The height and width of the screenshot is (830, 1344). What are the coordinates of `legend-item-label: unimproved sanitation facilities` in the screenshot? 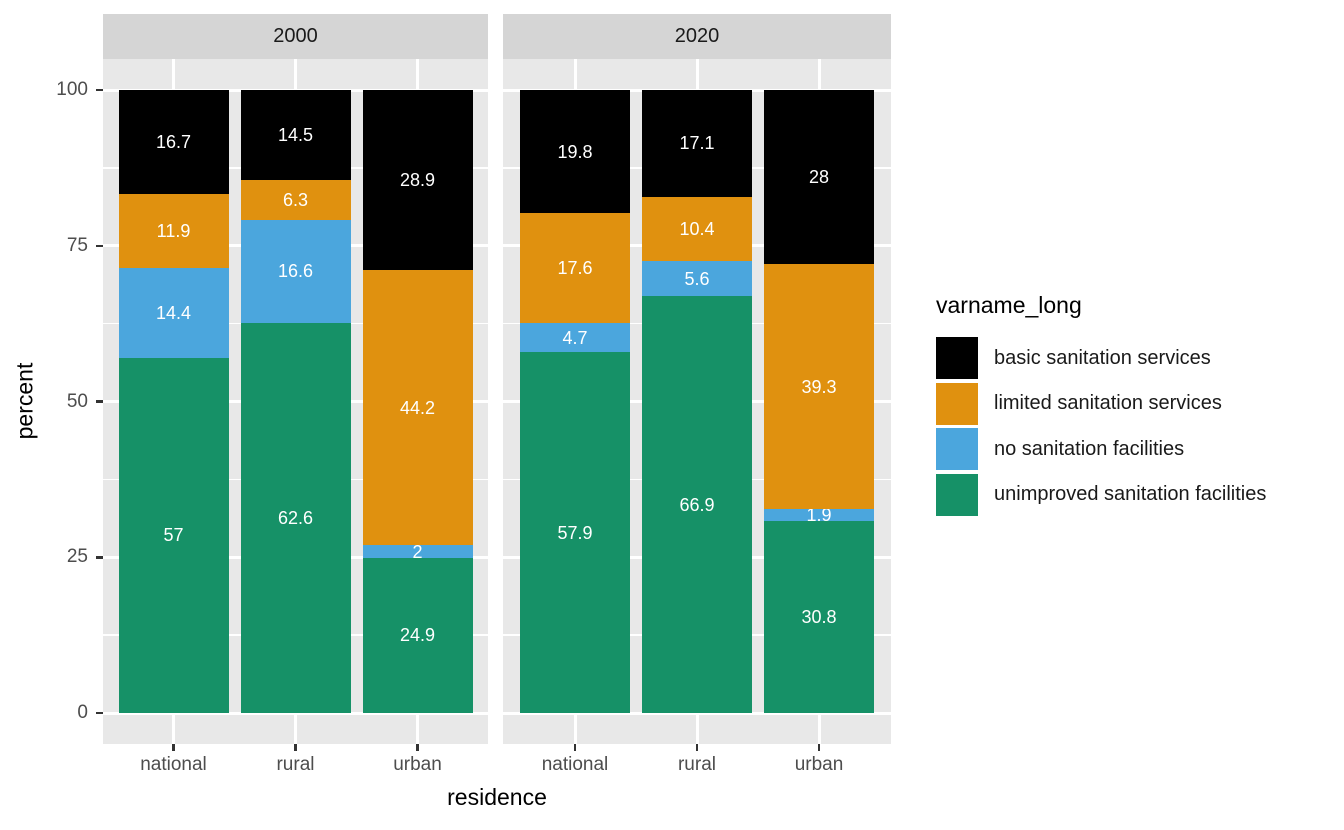 It's located at (1130, 494).